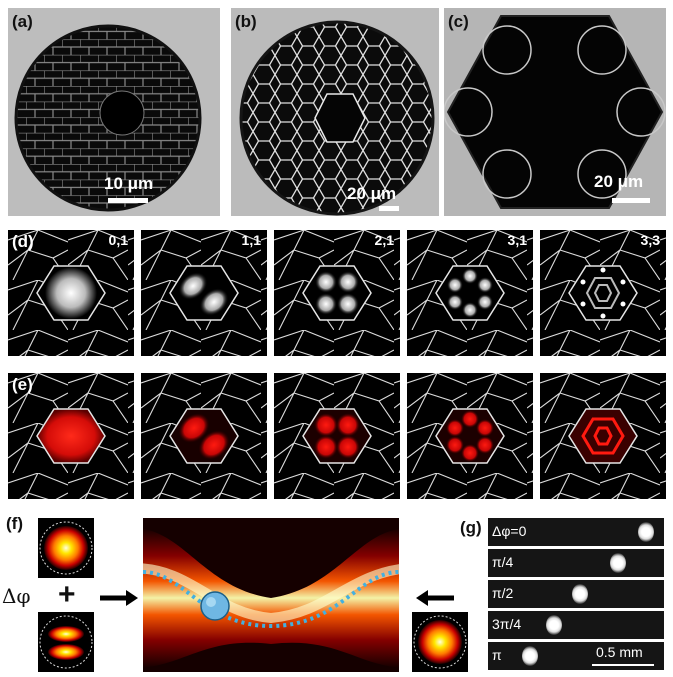  I want to click on arrow-left-icon, so click(435, 598).